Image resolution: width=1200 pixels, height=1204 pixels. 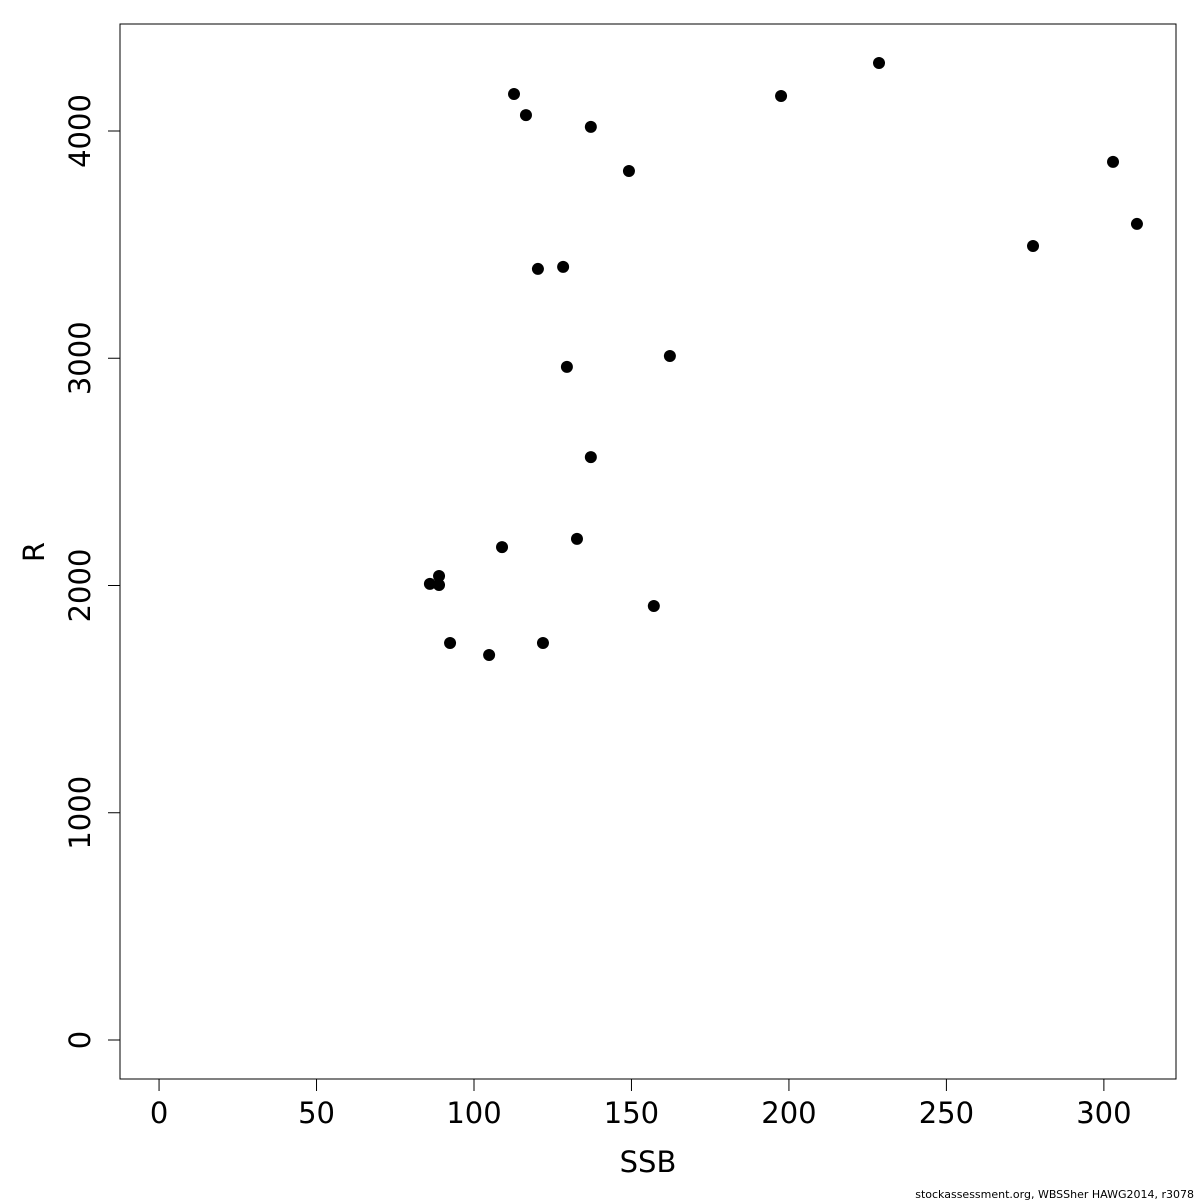 What do you see at coordinates (473, 1113) in the screenshot?
I see `x-tick-label: 100` at bounding box center [473, 1113].